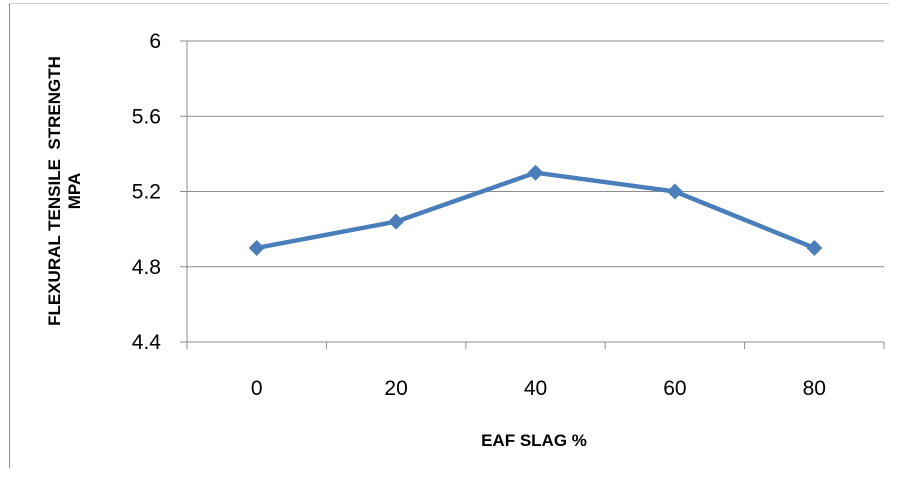 The width and height of the screenshot is (901, 477). I want to click on x-tick-label: 40, so click(535, 388).